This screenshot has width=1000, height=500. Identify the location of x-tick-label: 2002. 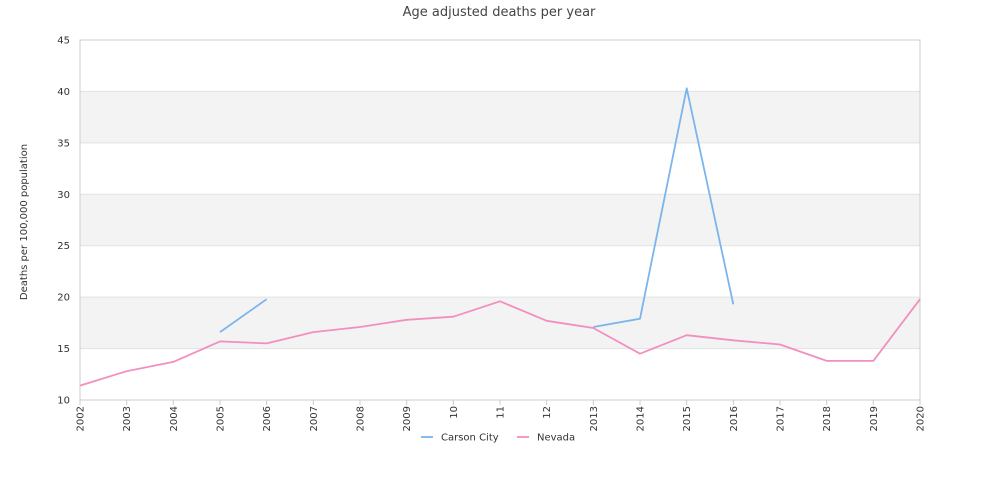
(81, 418).